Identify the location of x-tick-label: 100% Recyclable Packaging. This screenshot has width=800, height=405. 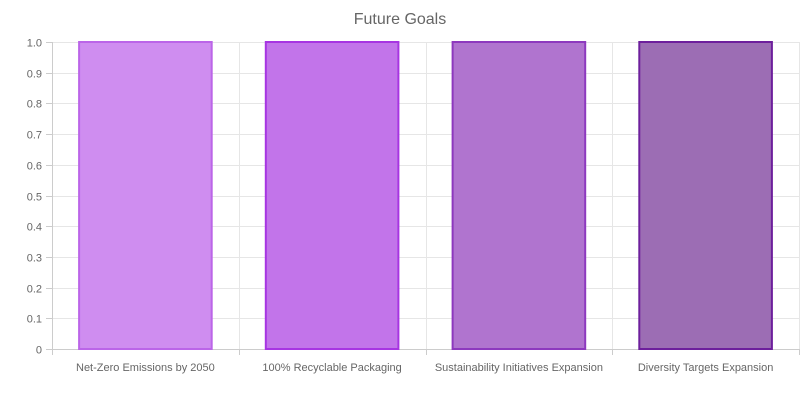
(331, 368).